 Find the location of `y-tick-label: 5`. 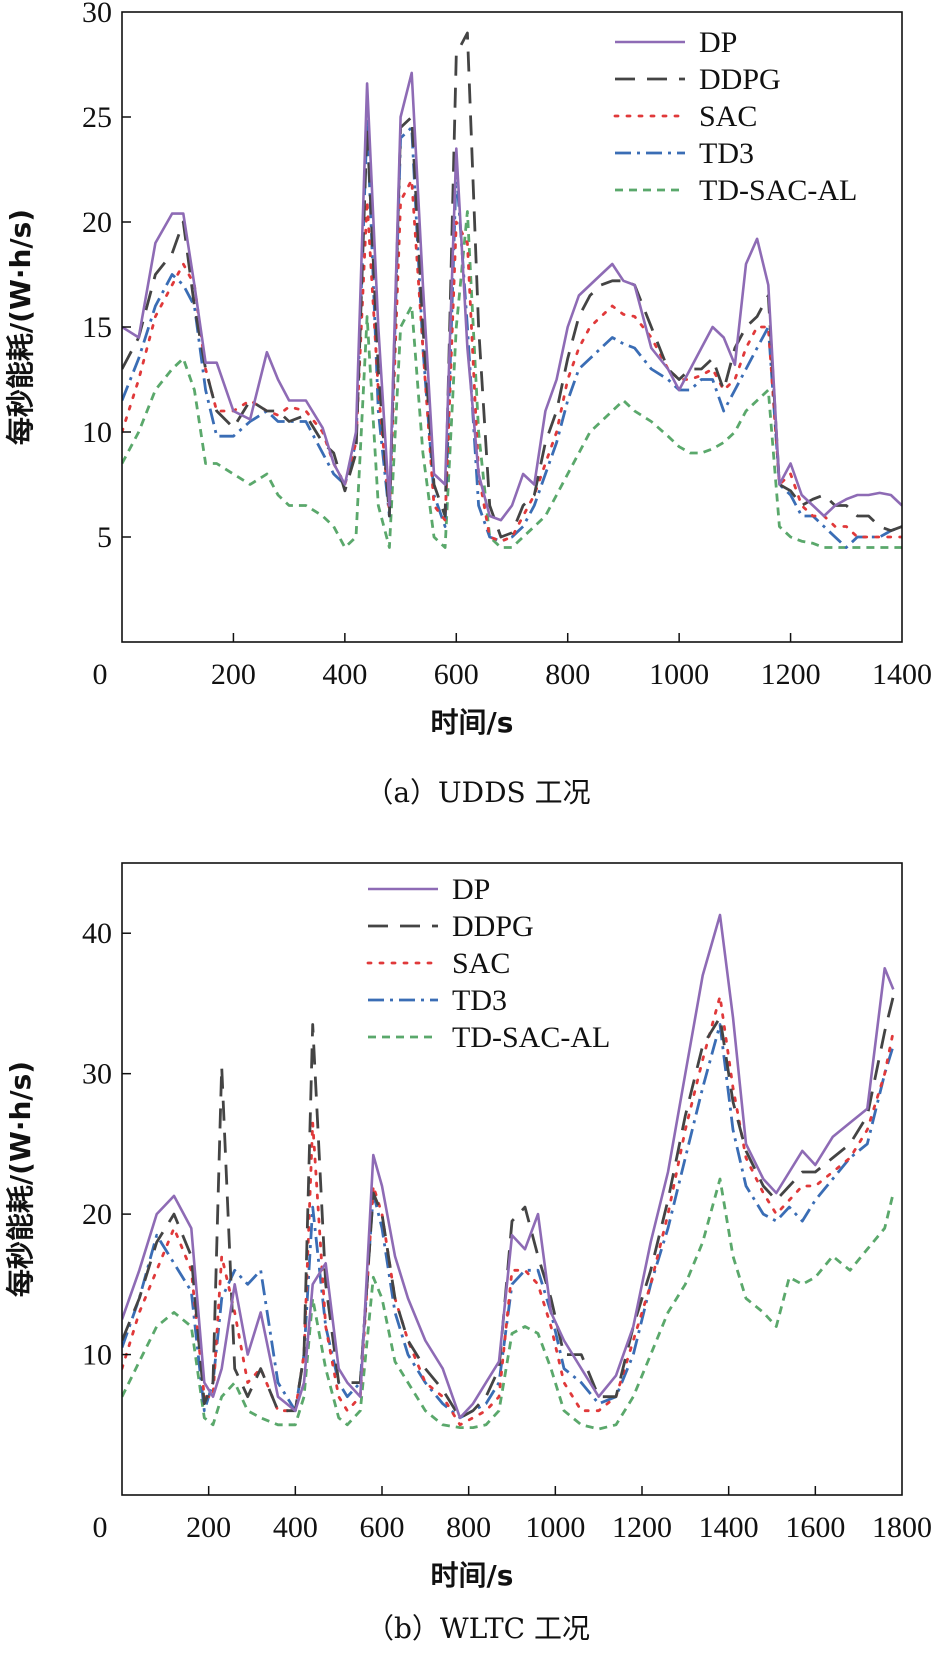

y-tick-label: 5 is located at coordinates (104, 537).